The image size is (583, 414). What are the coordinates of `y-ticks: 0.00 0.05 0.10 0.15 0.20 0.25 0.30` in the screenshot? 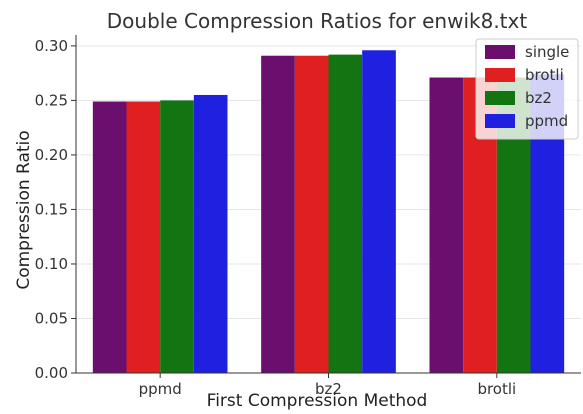 It's located at (55, 209).